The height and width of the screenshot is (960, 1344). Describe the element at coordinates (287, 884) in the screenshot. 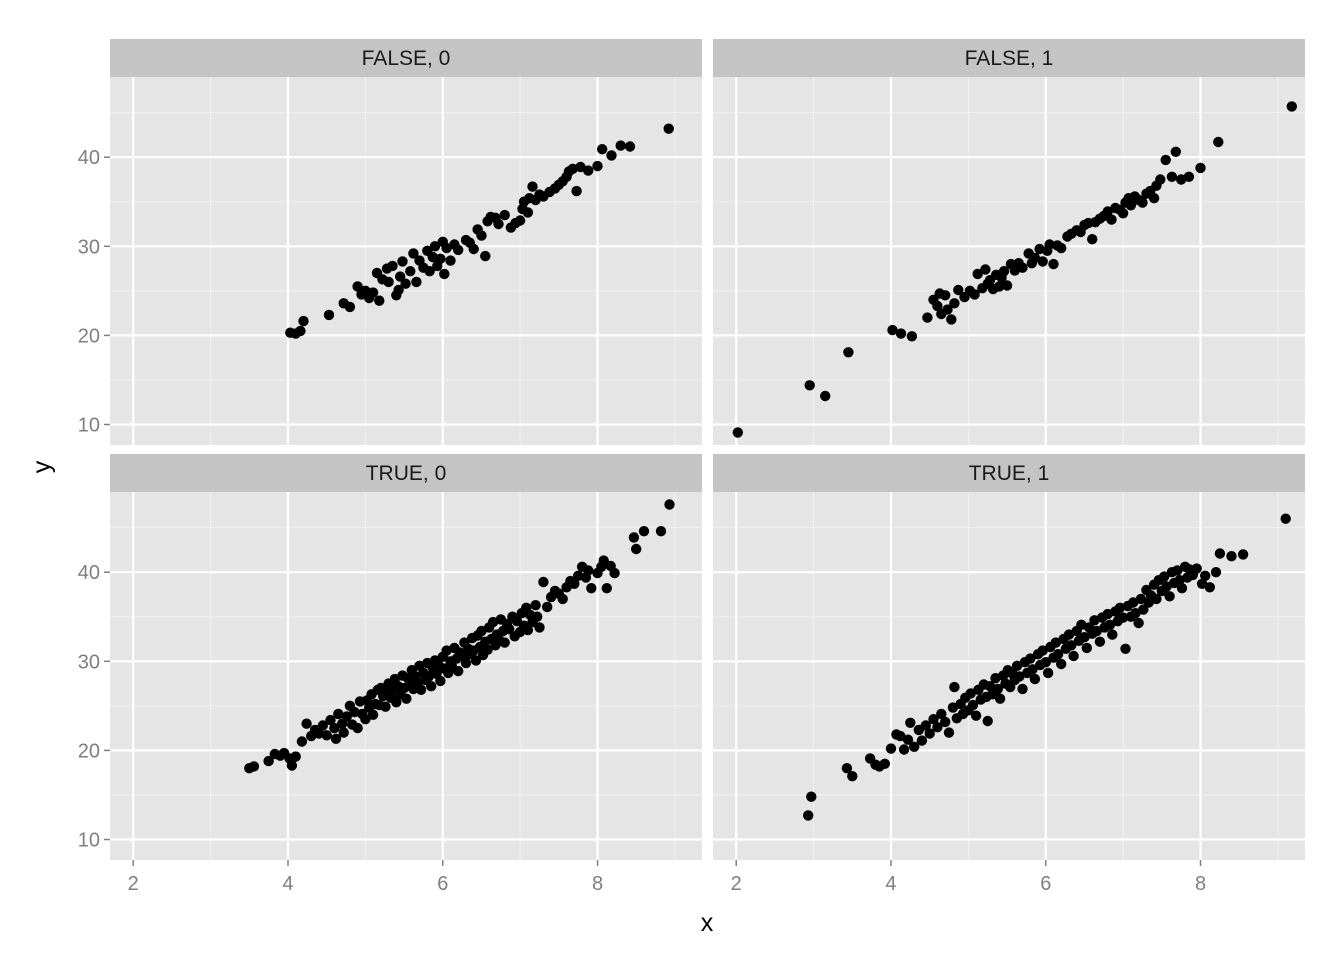

I see `x-tick-label: 4` at that location.